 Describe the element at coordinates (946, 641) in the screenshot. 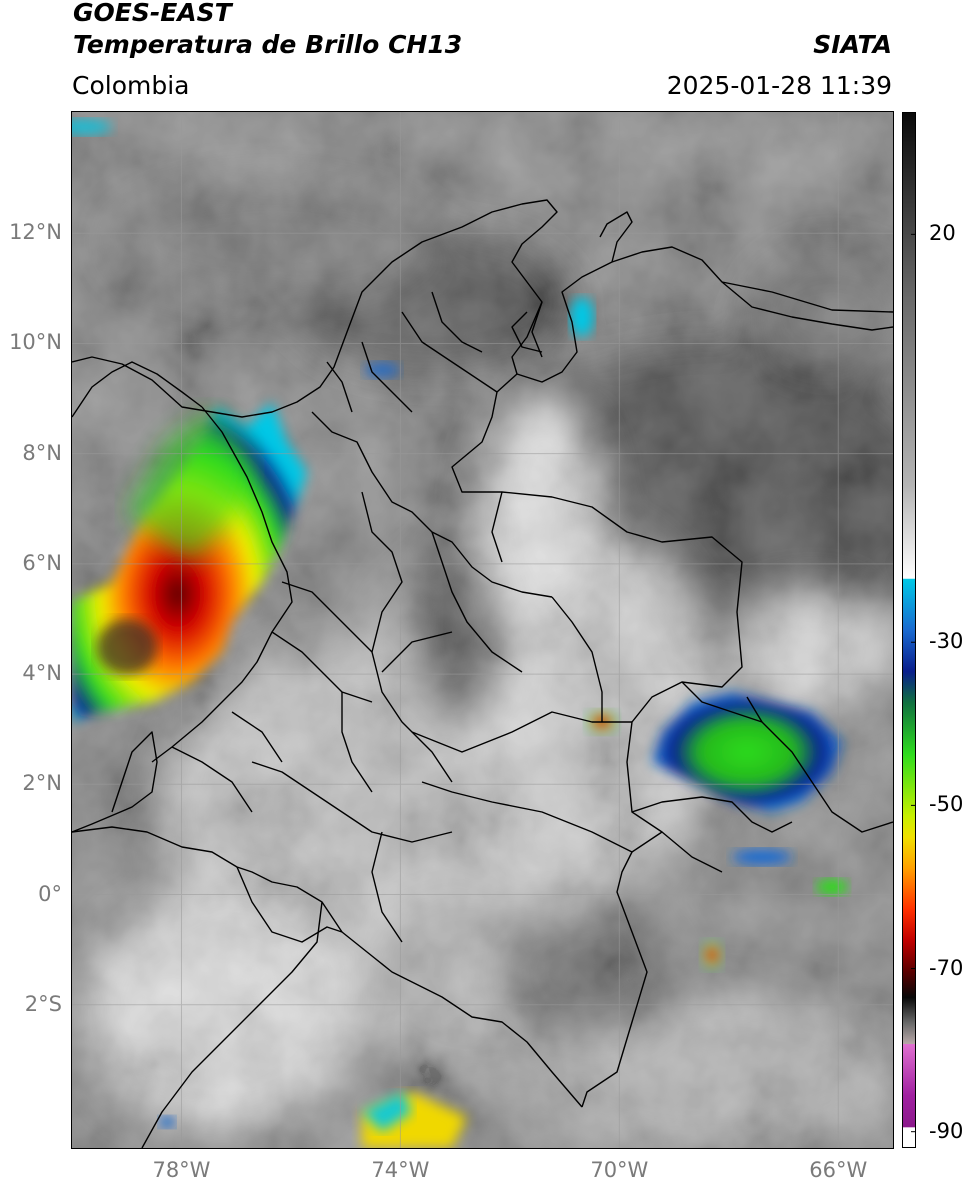

I see `colorbar-tick-label: -30` at that location.